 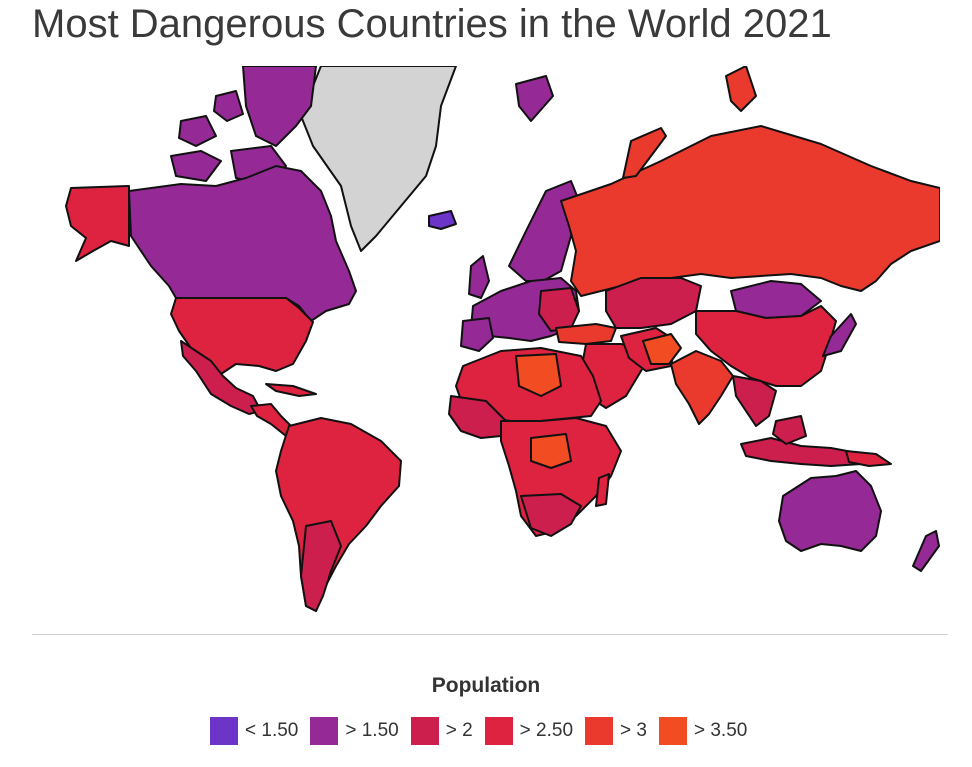 I want to click on canada-region, so click(x=242, y=243).